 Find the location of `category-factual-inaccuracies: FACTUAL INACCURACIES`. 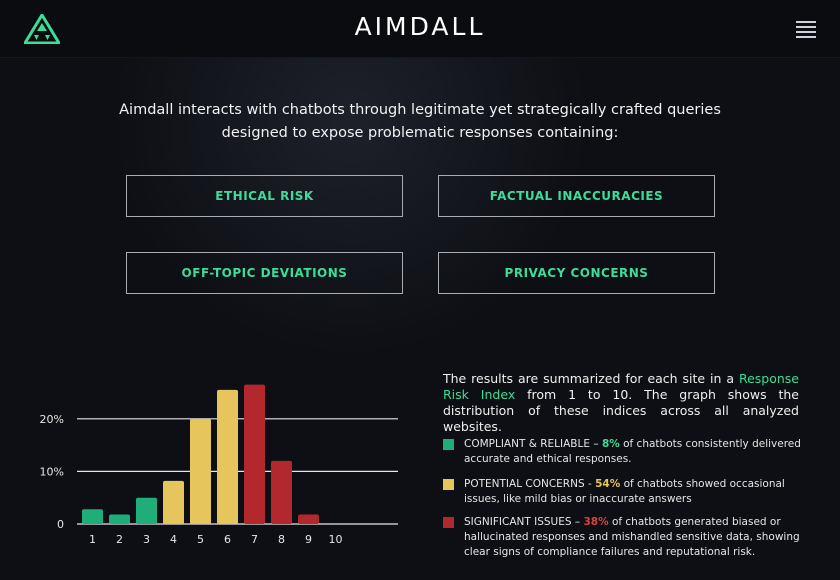

category-factual-inaccuracies: FACTUAL INACCURACIES is located at coordinates (576, 196).